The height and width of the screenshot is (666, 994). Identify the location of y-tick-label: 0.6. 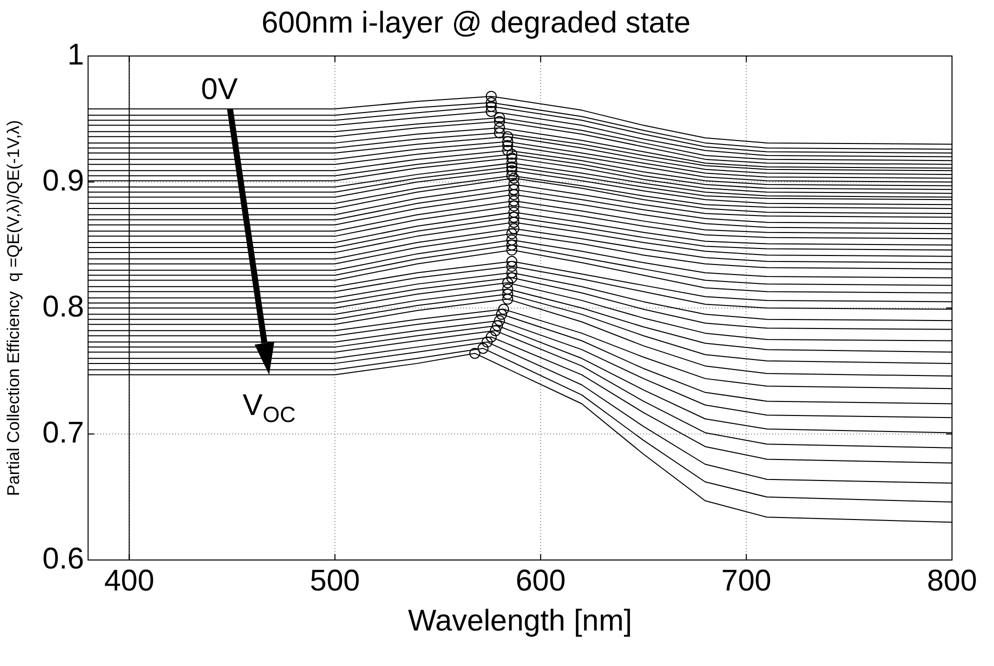
(63, 559).